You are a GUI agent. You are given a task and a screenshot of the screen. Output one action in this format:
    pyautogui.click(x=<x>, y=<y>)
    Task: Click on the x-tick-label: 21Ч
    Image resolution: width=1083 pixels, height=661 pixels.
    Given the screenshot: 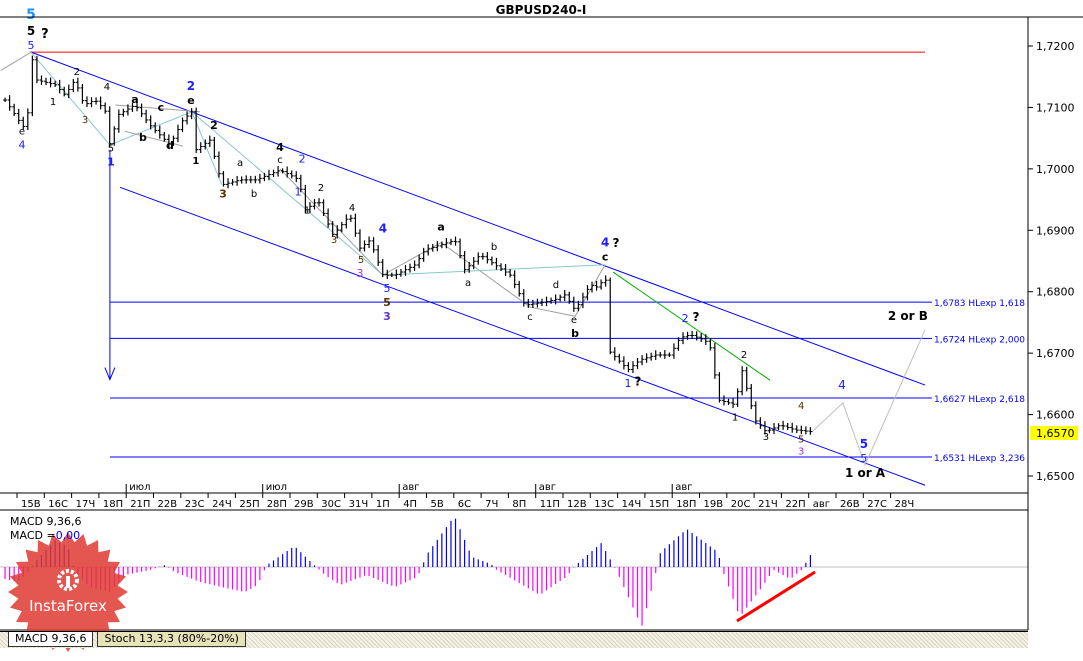 What is the action you would take?
    pyautogui.click(x=768, y=504)
    